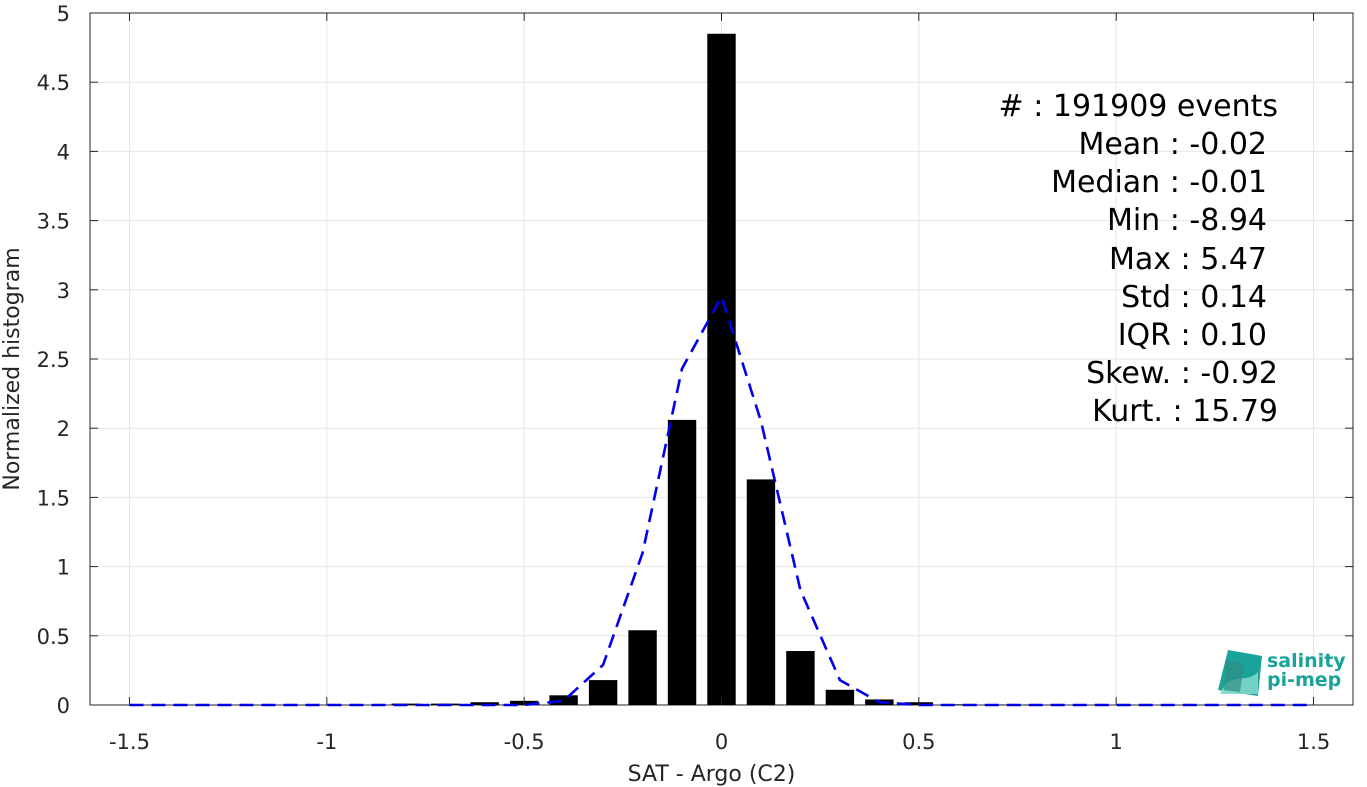 This screenshot has width=1367, height=787. What do you see at coordinates (1240, 673) in the screenshot?
I see `logo-wave-icon` at bounding box center [1240, 673].